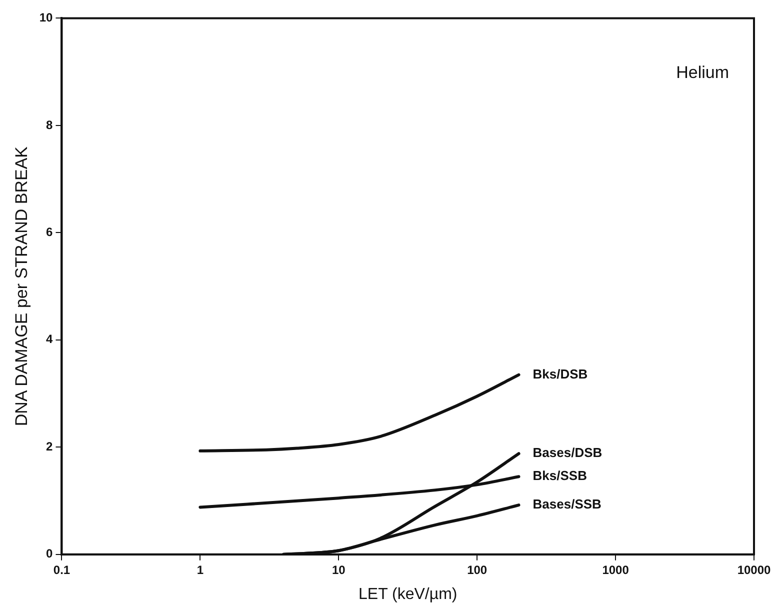 This screenshot has height=616, width=782. What do you see at coordinates (50, 231) in the screenshot?
I see `y-tick-label: 6` at bounding box center [50, 231].